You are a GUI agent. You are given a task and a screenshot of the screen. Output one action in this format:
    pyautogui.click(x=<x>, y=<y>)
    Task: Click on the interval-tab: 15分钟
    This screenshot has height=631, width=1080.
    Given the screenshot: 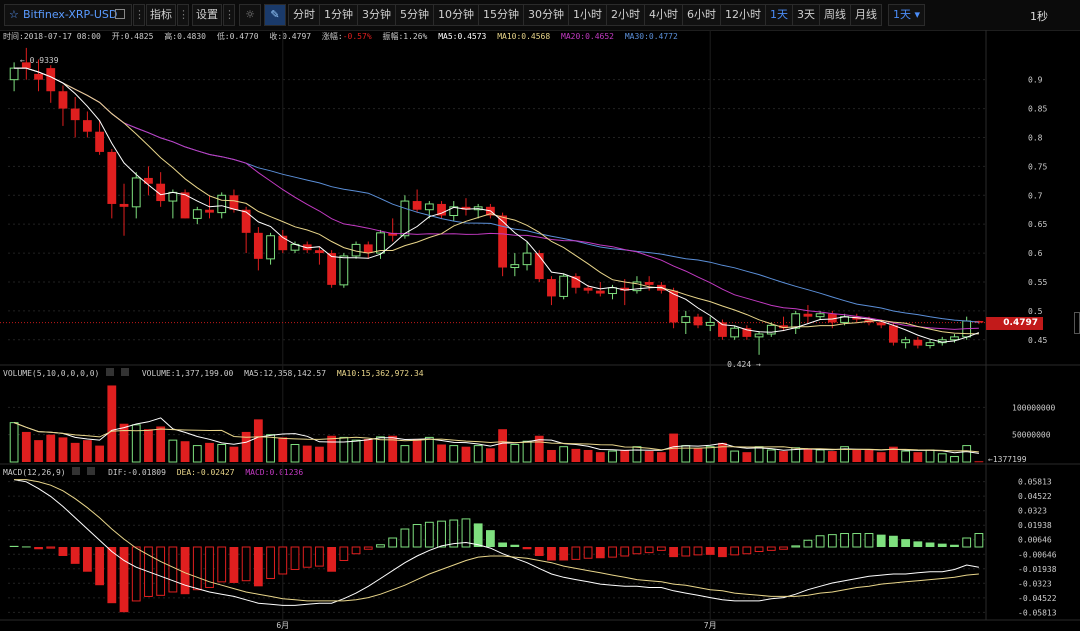 What is the action you would take?
    pyautogui.click(x=501, y=15)
    